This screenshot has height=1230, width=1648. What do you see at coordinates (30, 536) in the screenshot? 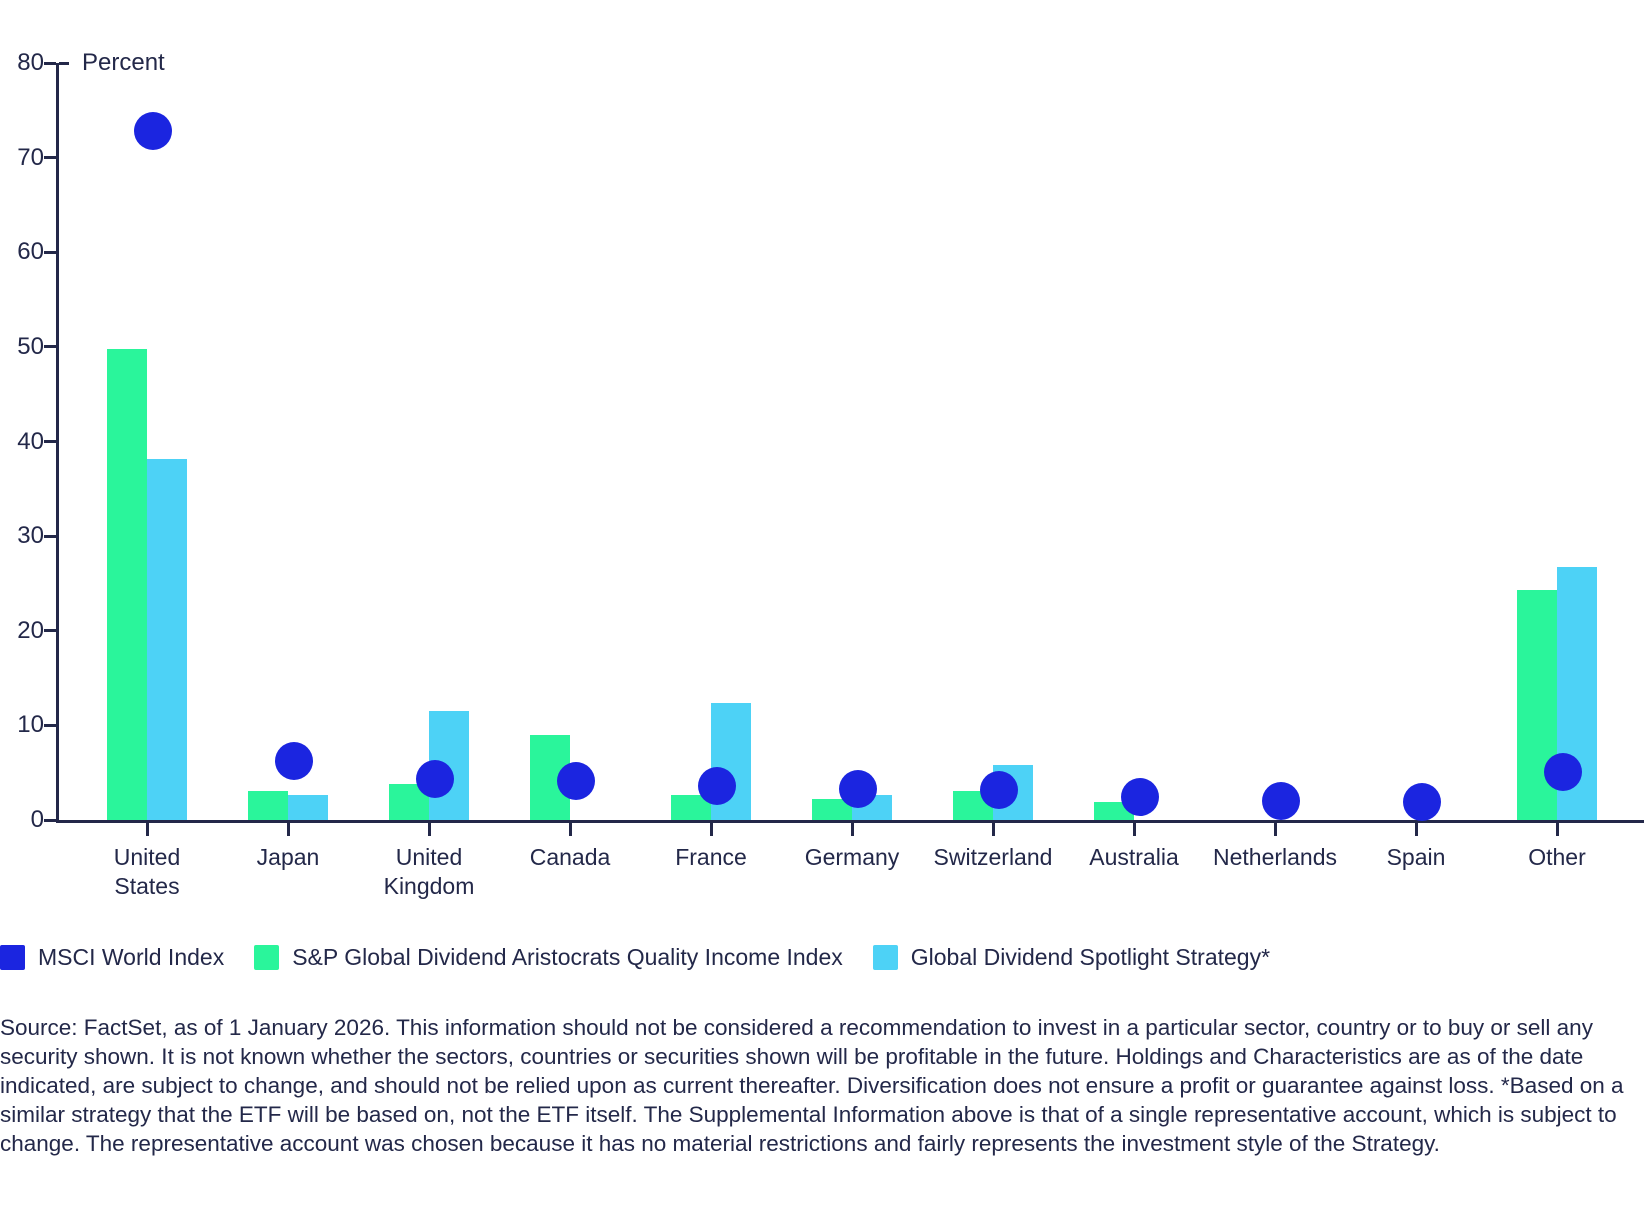
I see `y-tick-label: 30` at bounding box center [30, 536].